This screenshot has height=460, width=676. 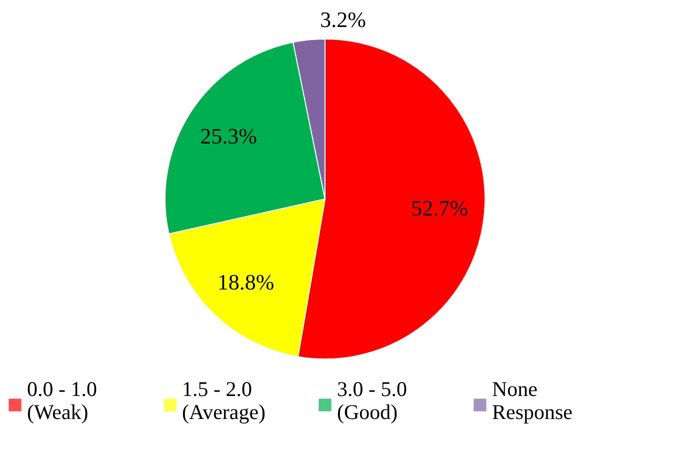 What do you see at coordinates (228, 135) in the screenshot?
I see `data-label: 25.3%` at bounding box center [228, 135].